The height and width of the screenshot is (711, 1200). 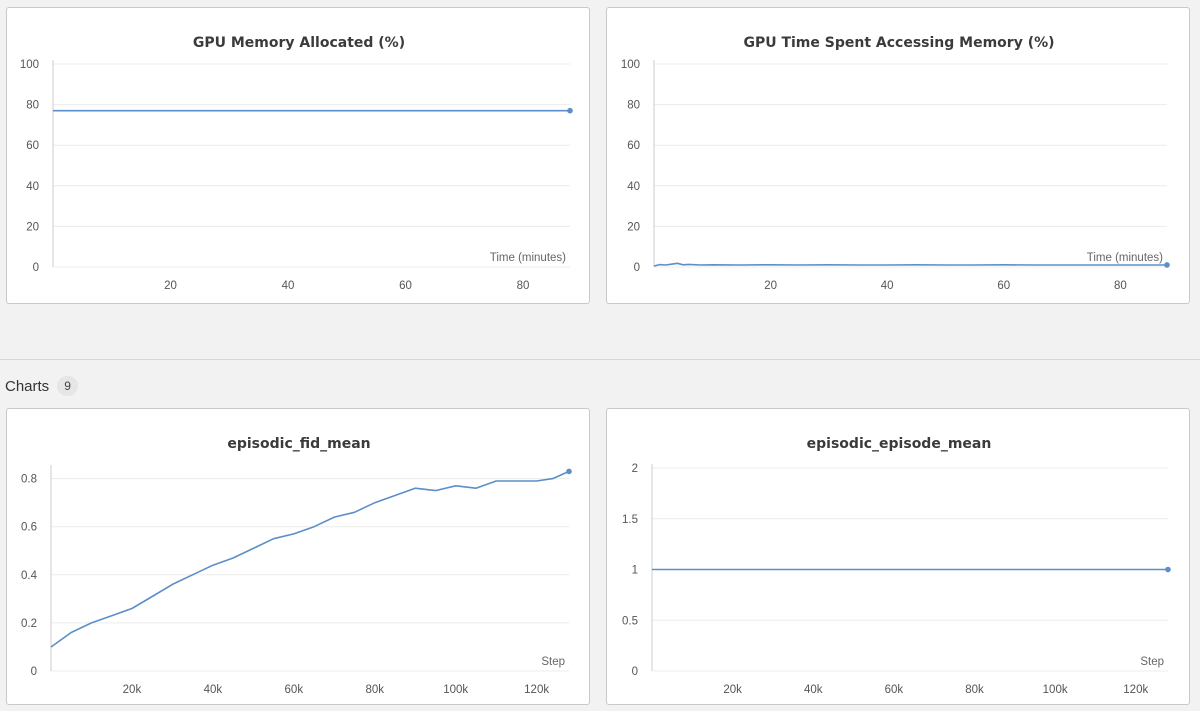 What do you see at coordinates (27, 386) in the screenshot?
I see `section-title: Charts` at bounding box center [27, 386].